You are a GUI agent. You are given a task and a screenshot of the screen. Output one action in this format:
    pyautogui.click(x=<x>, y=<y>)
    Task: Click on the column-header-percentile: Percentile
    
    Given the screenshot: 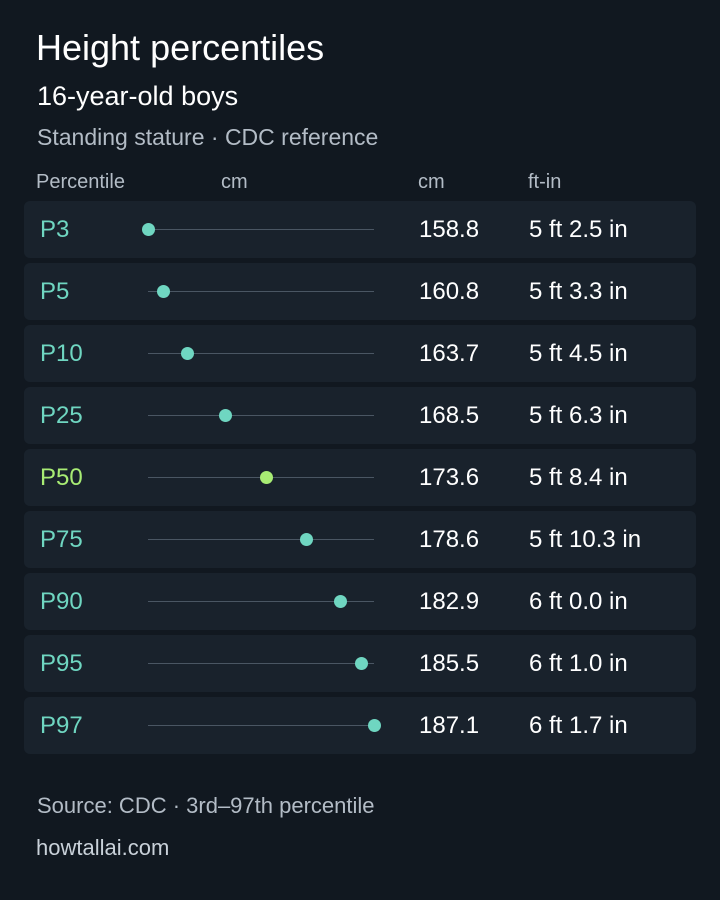 What is the action you would take?
    pyautogui.click(x=80, y=182)
    